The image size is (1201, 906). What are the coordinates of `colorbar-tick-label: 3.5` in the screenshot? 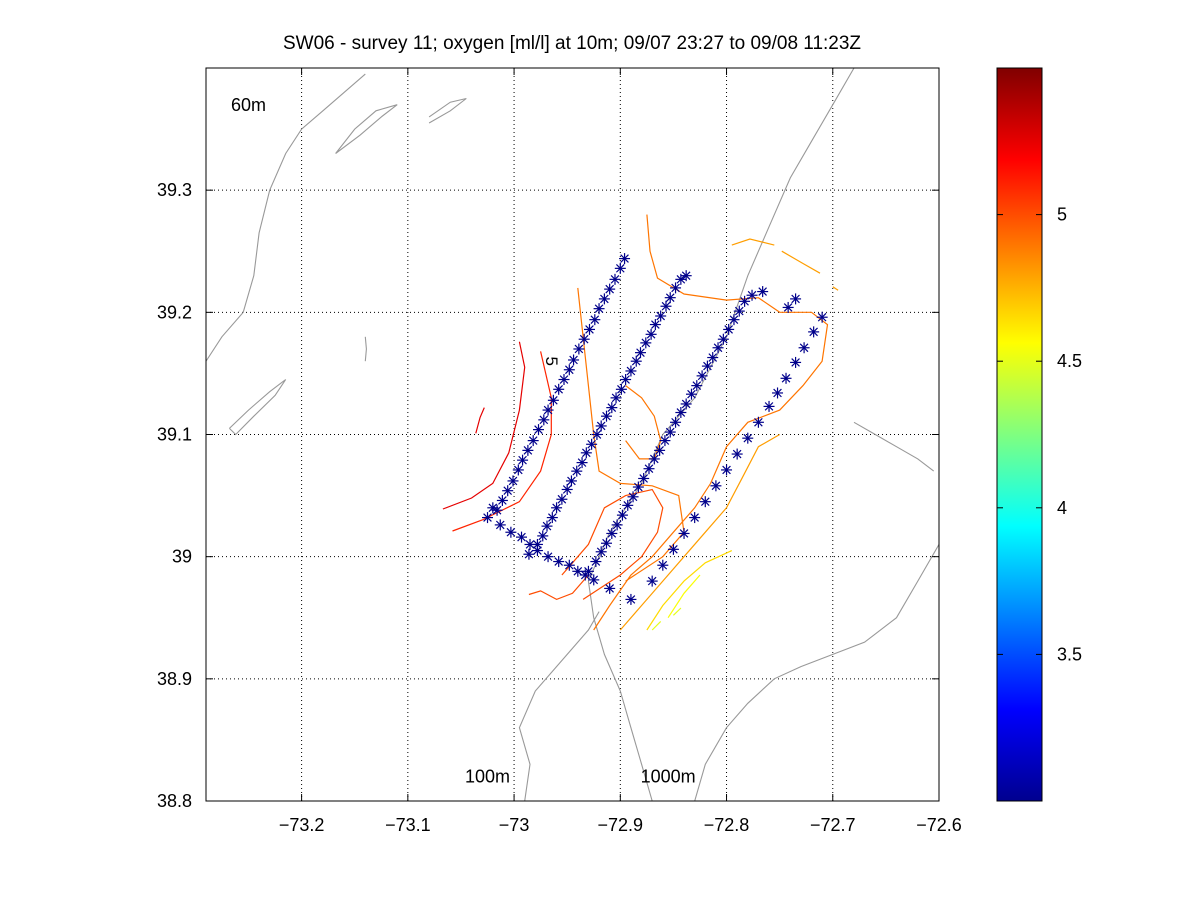 It's located at (1069, 654).